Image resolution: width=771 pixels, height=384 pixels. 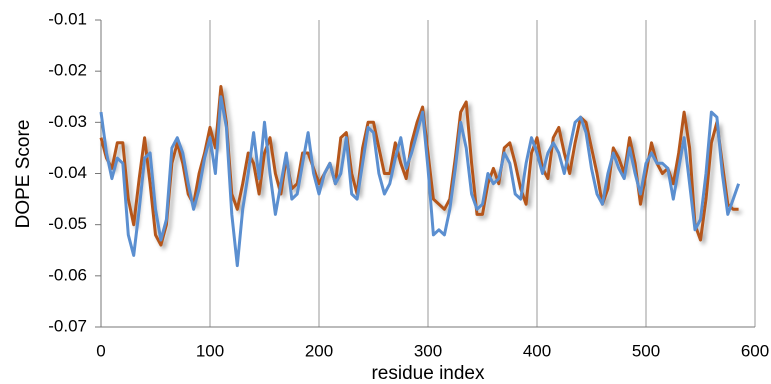 I want to click on y-tick-label: -0.07, so click(x=67, y=325).